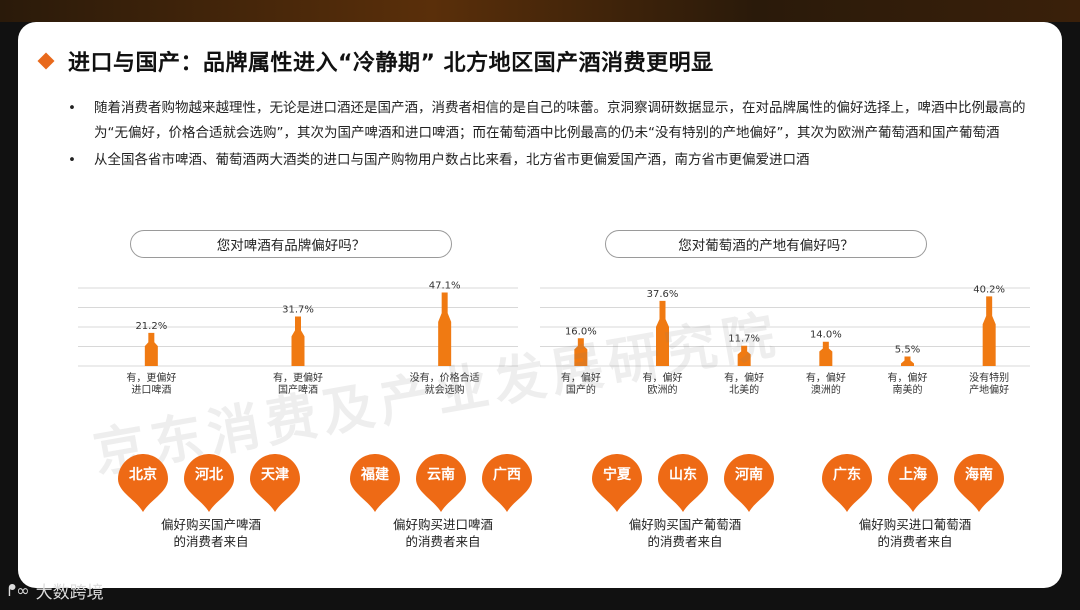 The width and height of the screenshot is (1080, 610). I want to click on city-label: 河南, so click(749, 475).